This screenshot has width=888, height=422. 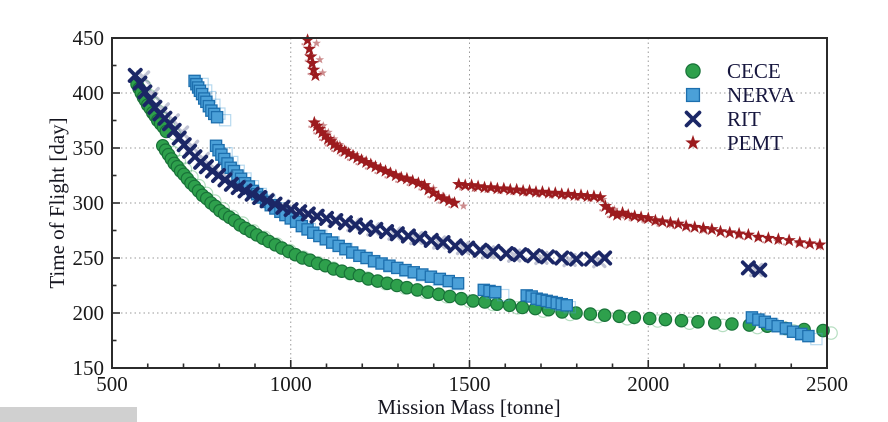 I want to click on watermark-strip, so click(x=68, y=414).